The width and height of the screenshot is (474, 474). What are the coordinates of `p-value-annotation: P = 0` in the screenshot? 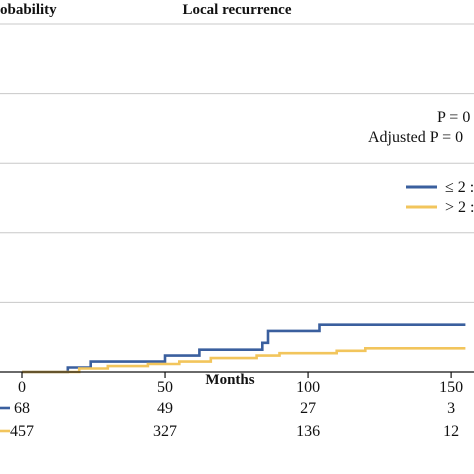 It's located at (453, 117).